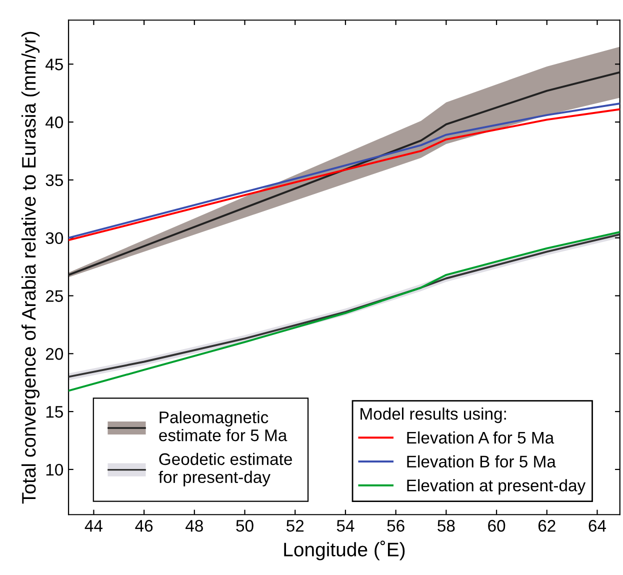 The height and width of the screenshot is (575, 623). I want to click on y-tick-label: 25, so click(54, 296).